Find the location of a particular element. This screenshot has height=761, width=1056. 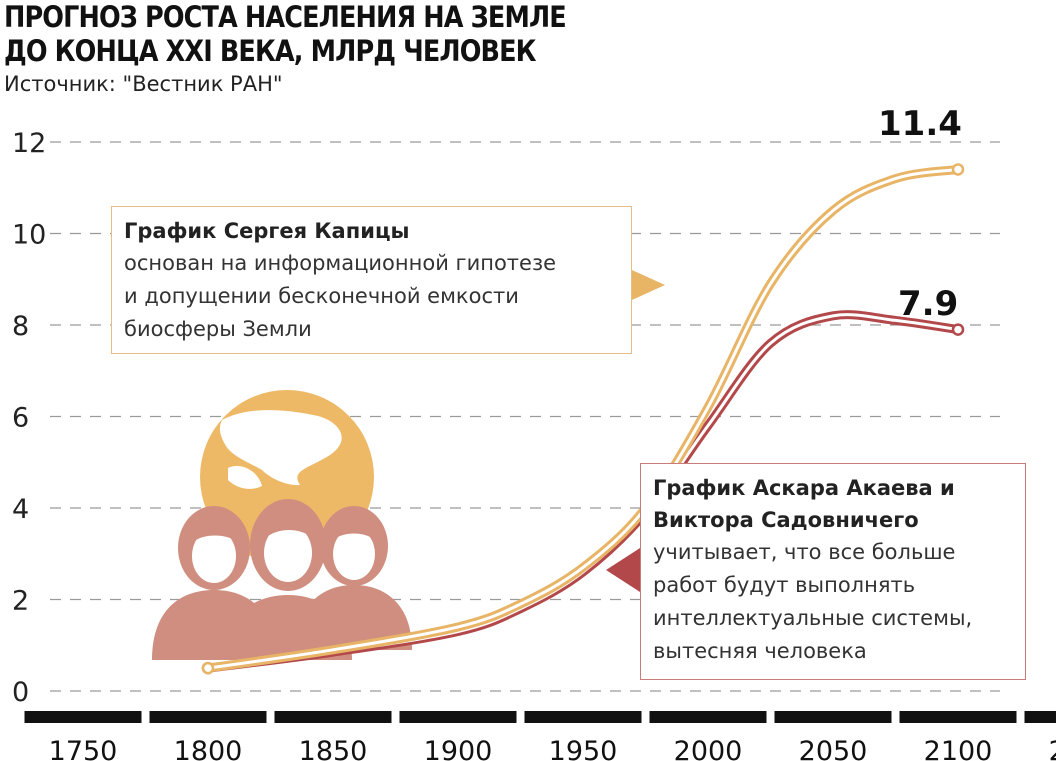

kapitsa-text-line: и допущении бесконечной емкости is located at coordinates (321, 296).